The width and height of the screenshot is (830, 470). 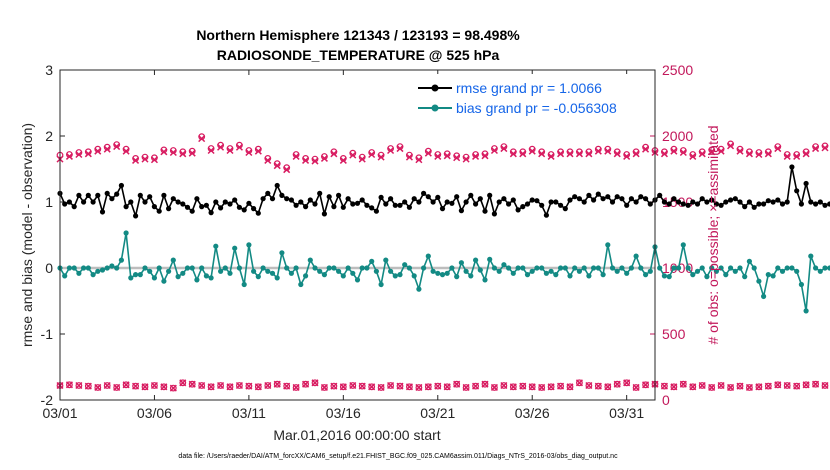 What do you see at coordinates (437, 413) in the screenshot?
I see `x-tick-label: 03/21` at bounding box center [437, 413].